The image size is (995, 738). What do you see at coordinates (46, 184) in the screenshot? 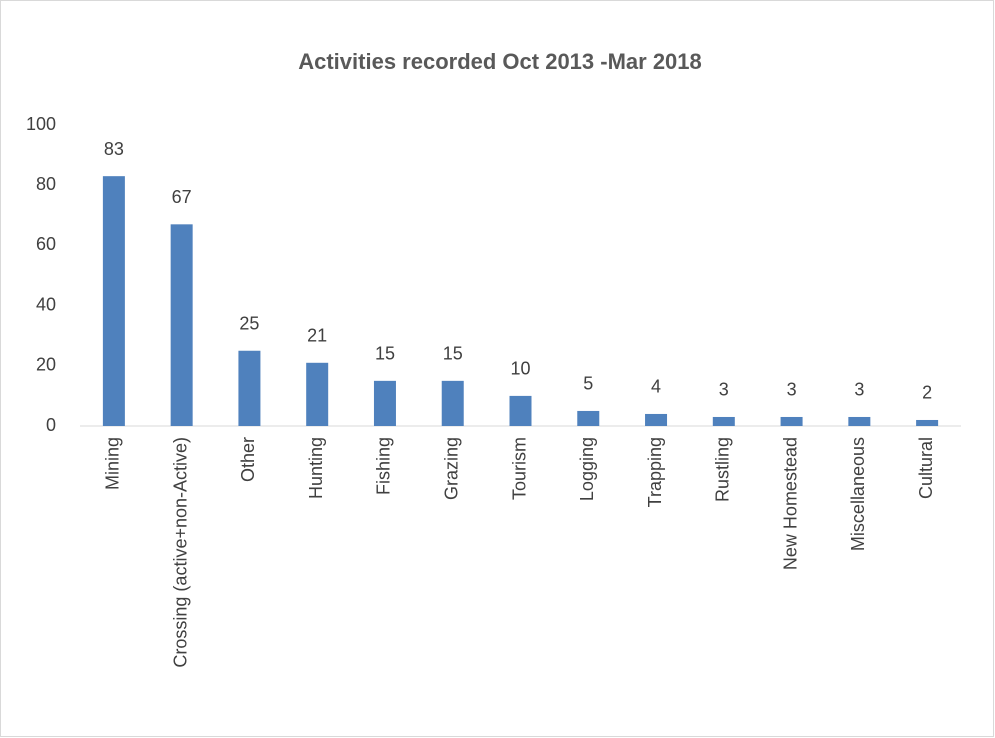
I see `y-tick-label: 80` at bounding box center [46, 184].